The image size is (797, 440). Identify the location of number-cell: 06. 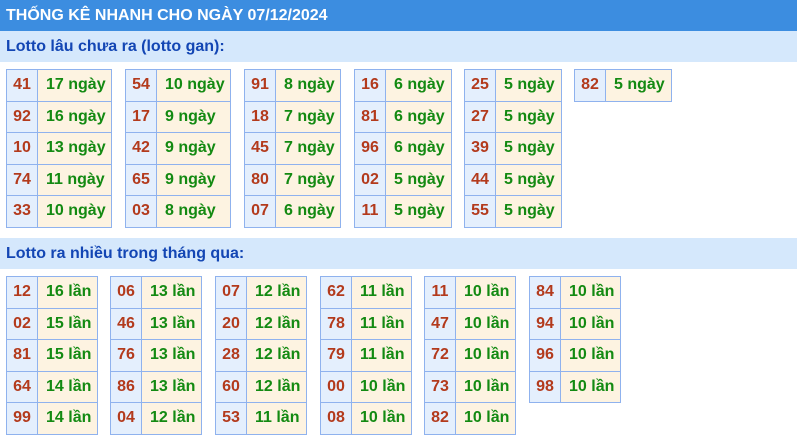
(126, 292).